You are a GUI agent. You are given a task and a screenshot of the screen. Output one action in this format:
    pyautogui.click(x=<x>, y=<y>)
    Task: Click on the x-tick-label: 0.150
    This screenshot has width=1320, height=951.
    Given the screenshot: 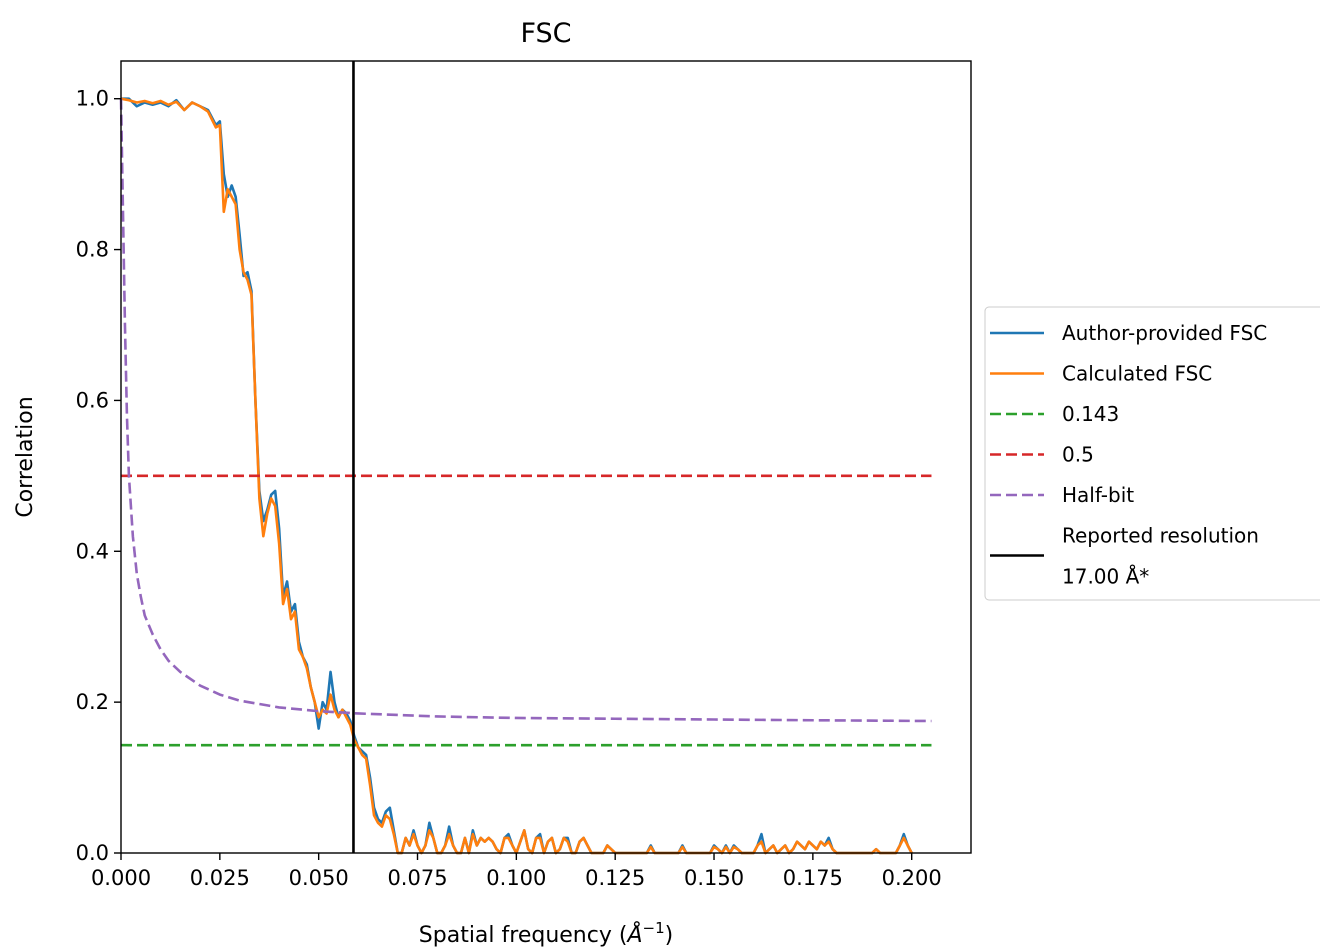 What is the action you would take?
    pyautogui.click(x=714, y=878)
    